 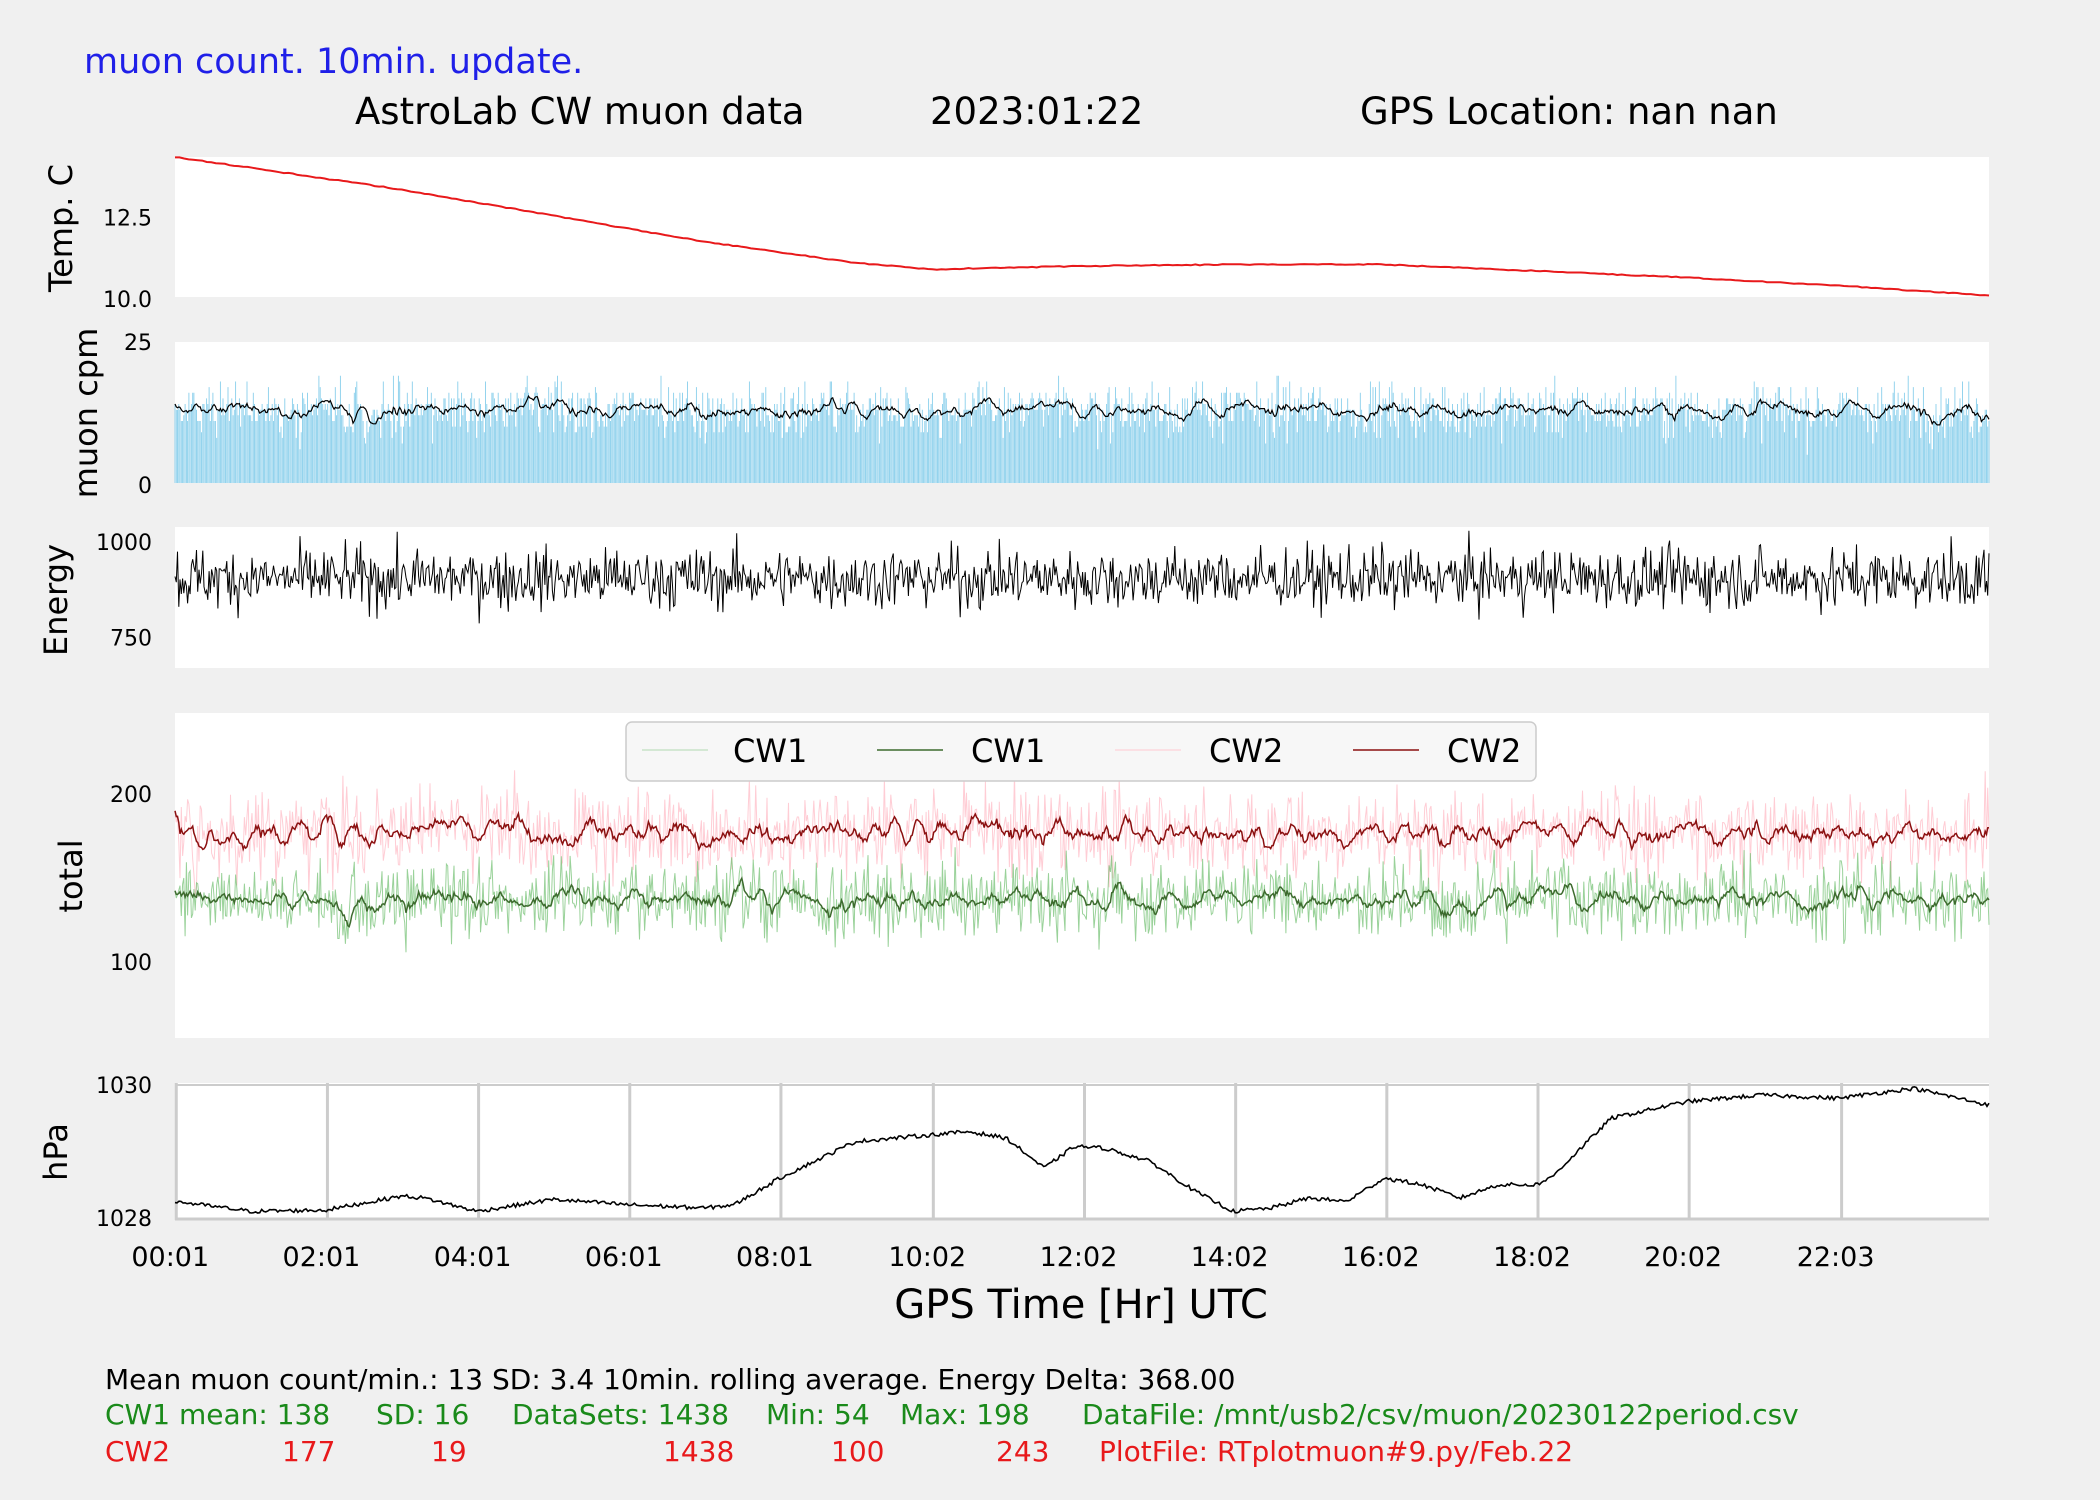 What do you see at coordinates (449, 1451) in the screenshot?
I see `cw2-sd: 19` at bounding box center [449, 1451].